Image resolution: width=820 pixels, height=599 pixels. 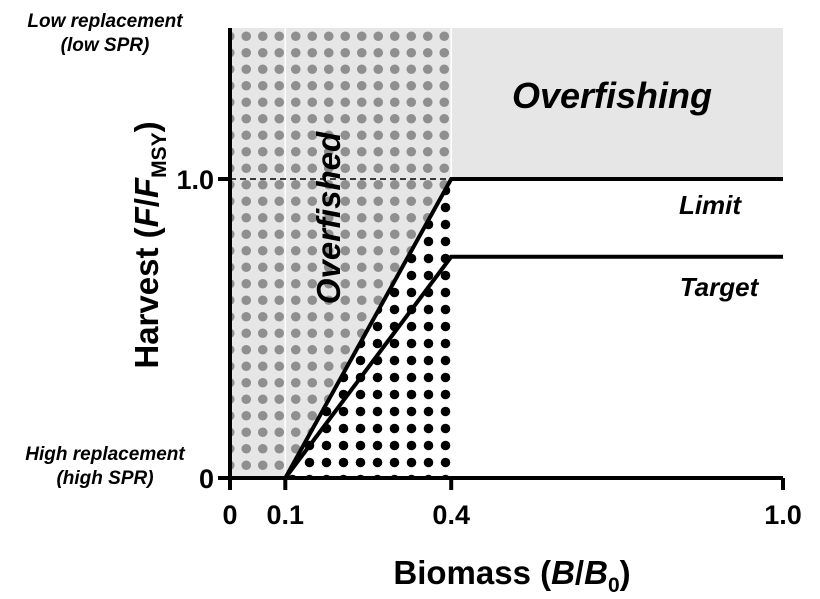 What do you see at coordinates (206, 479) in the screenshot?
I see `y-tick-label: 0` at bounding box center [206, 479].